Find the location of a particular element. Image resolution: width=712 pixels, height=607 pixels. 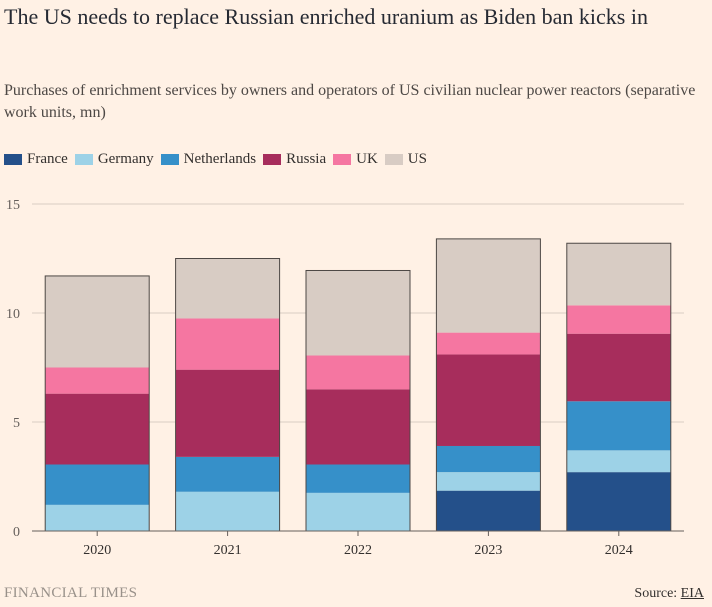

source-link: EIA is located at coordinates (692, 593).